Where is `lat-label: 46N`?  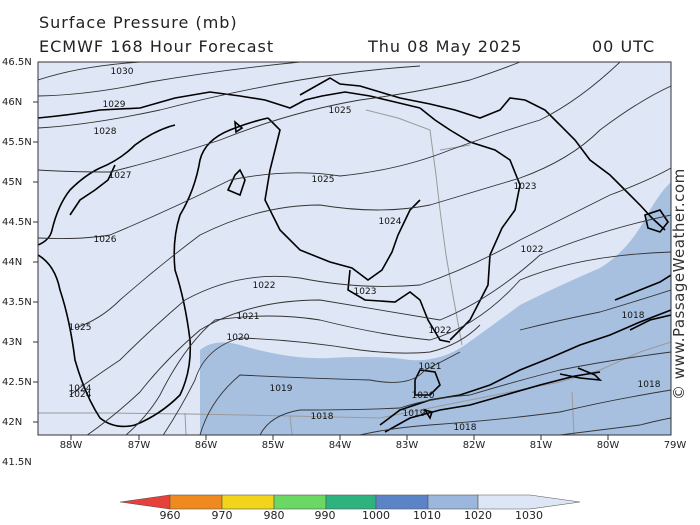
lat-label: 46N is located at coordinates (12, 102).